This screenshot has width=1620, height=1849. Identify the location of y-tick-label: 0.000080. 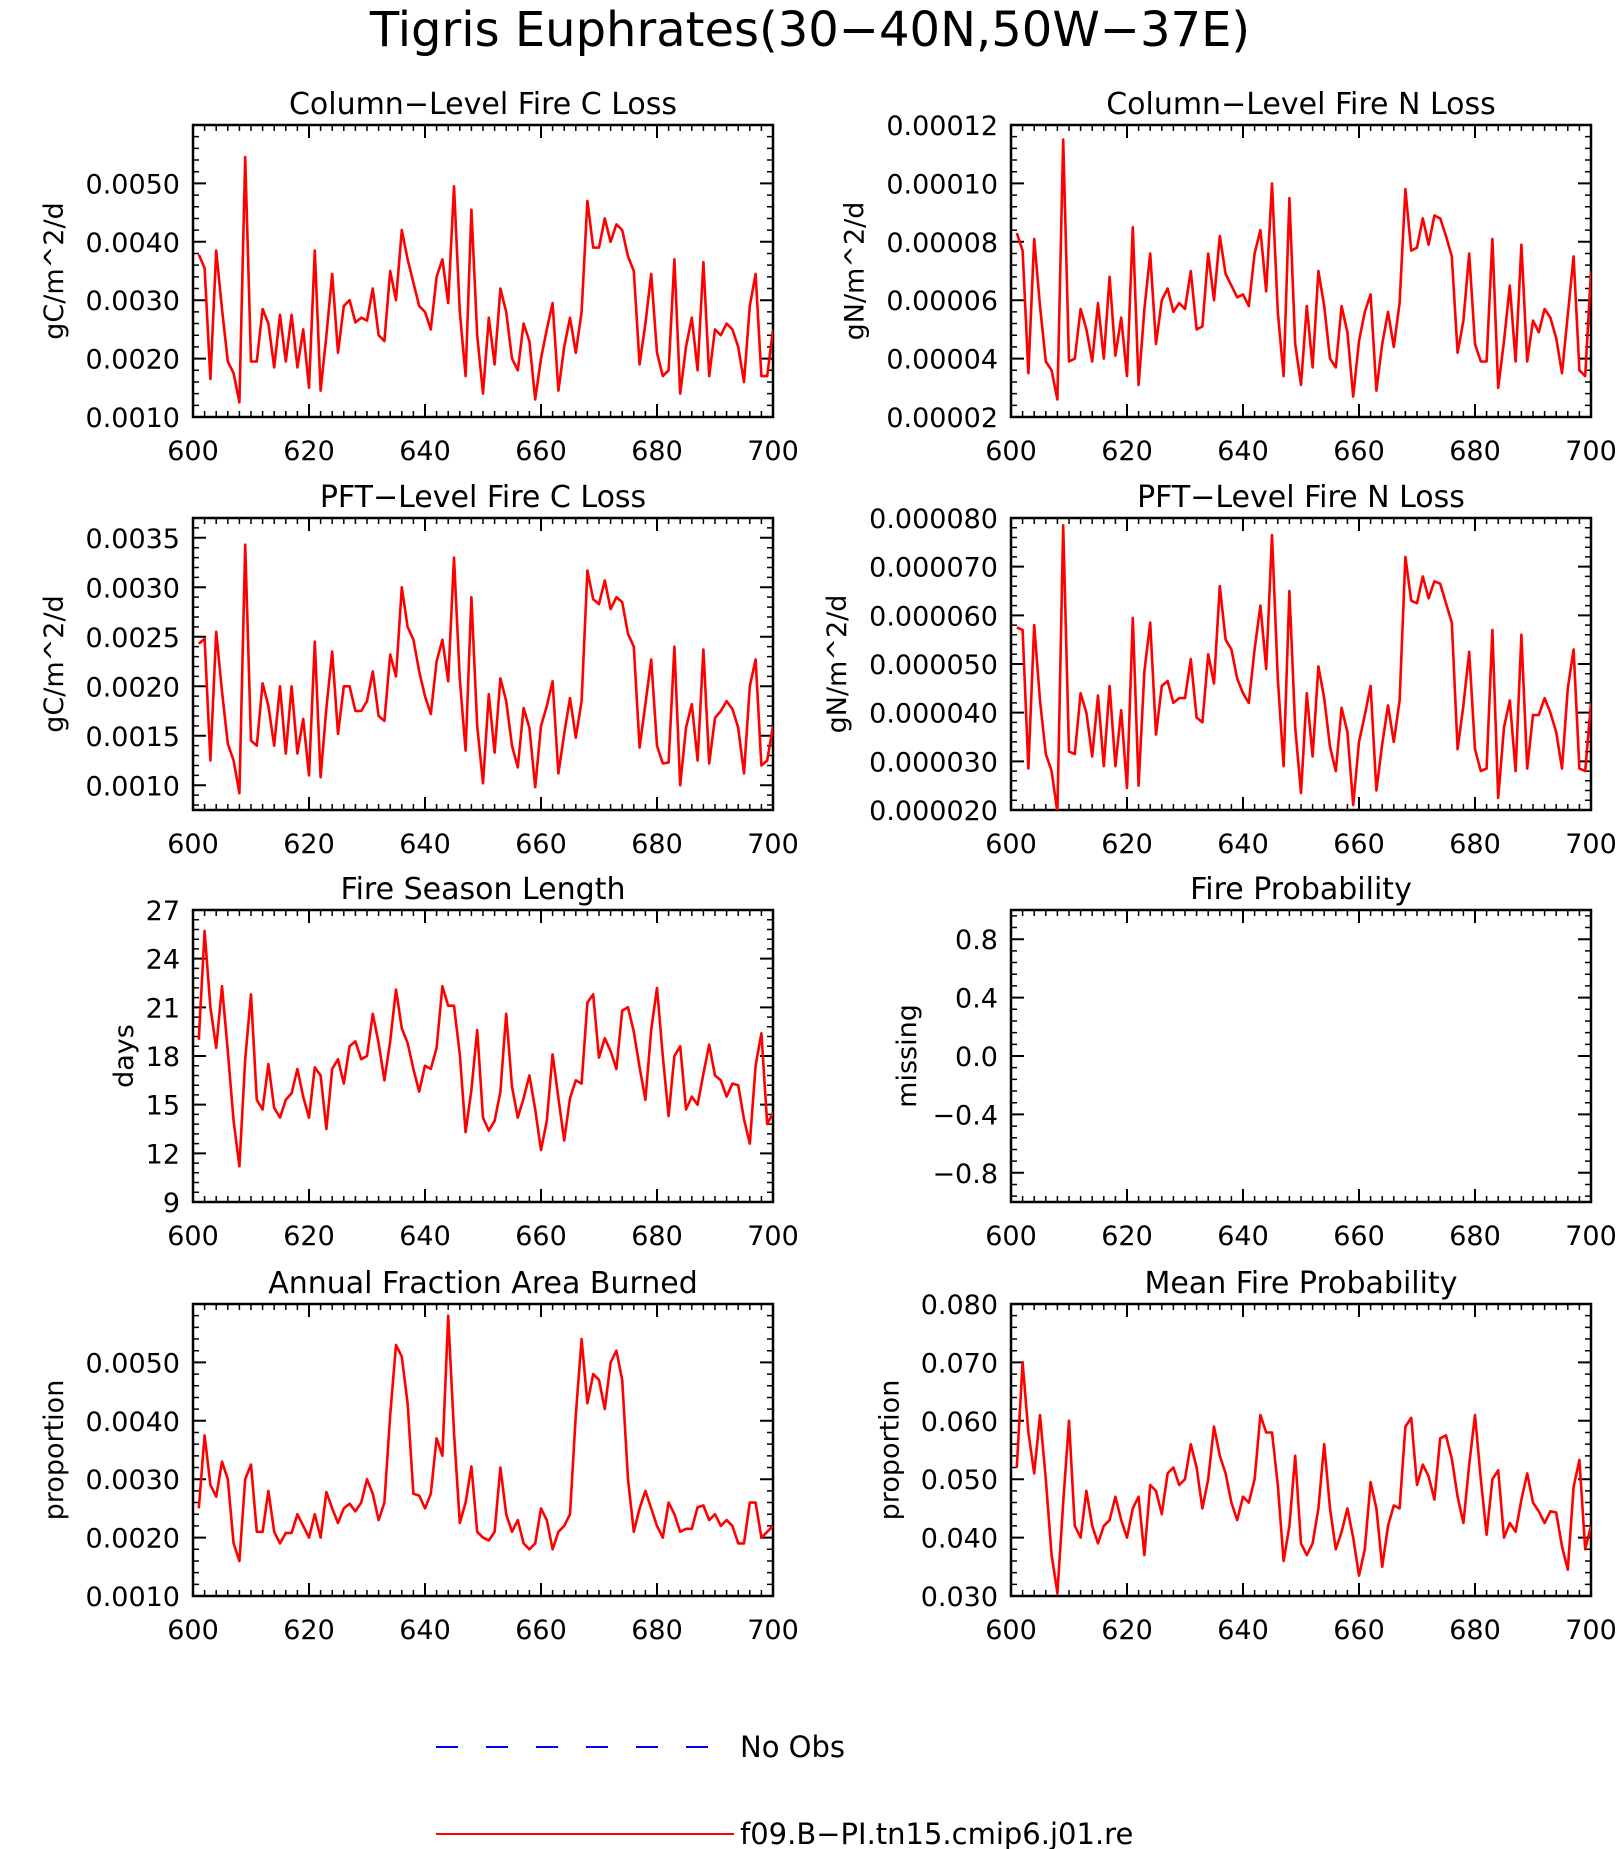
(933, 519).